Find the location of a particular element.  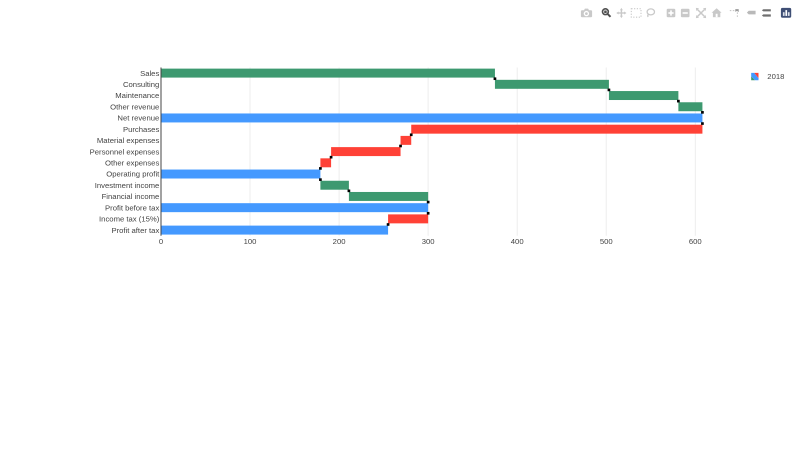

svg-text: 500 is located at coordinates (606, 241).